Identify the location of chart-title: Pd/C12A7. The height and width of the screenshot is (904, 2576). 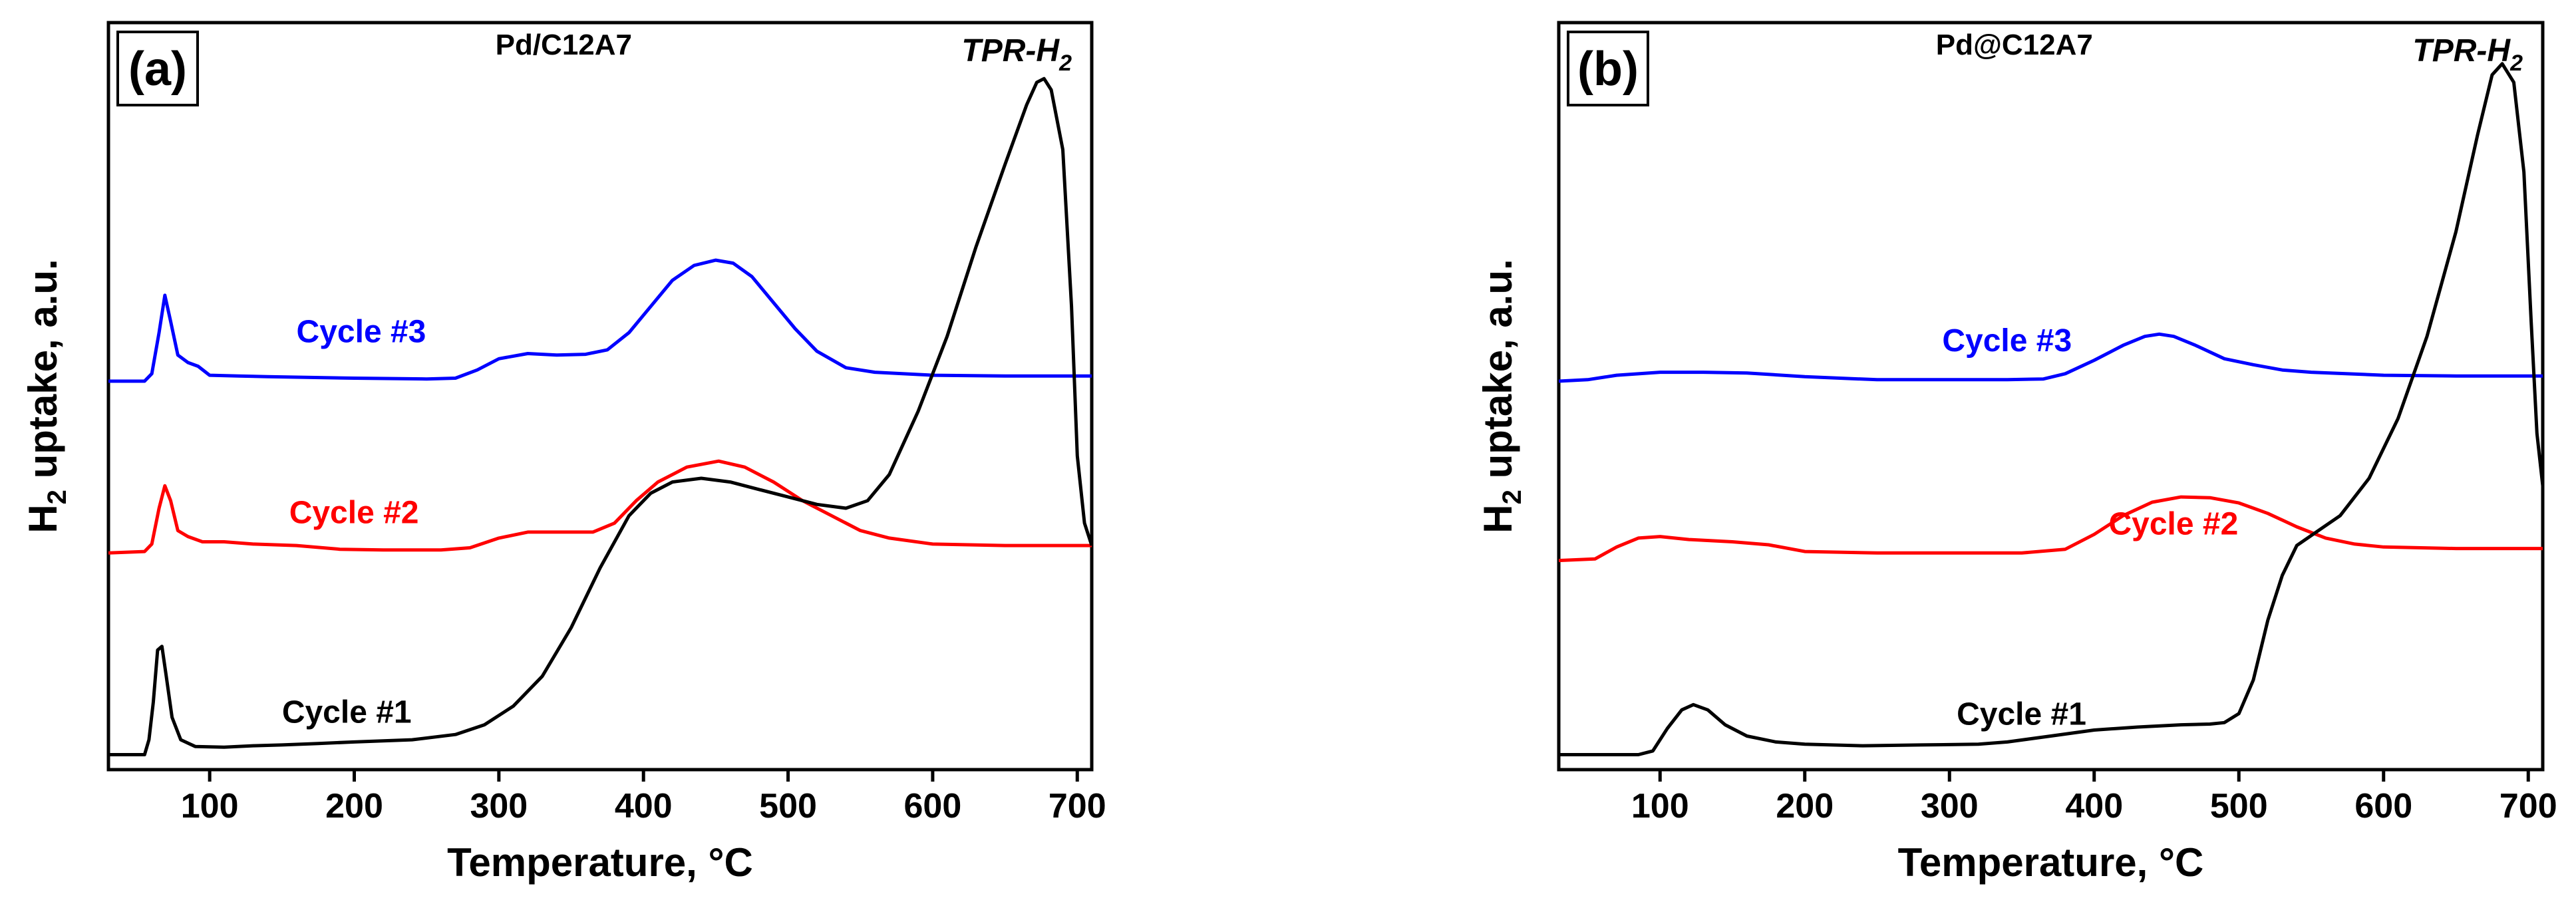
(564, 45).